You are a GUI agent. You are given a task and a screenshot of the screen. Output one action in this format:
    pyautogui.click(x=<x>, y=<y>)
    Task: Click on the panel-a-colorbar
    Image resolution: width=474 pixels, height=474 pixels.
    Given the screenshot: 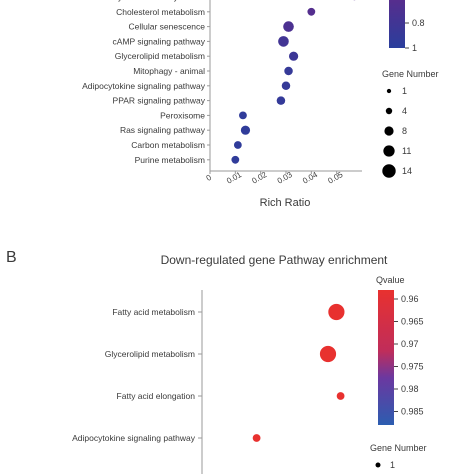 What is the action you would take?
    pyautogui.click(x=397, y=24)
    